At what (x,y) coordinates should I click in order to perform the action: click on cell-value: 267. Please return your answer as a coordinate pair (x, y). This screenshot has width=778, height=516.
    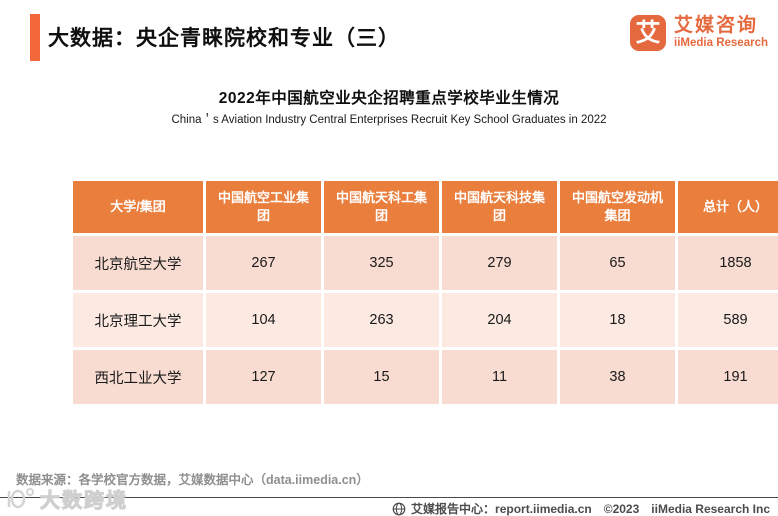
    Looking at the image, I should click on (263, 263).